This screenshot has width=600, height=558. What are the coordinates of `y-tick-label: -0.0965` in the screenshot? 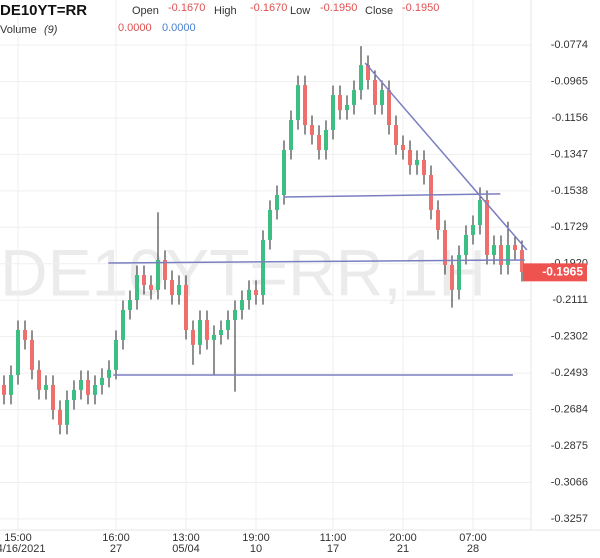 It's located at (569, 81).